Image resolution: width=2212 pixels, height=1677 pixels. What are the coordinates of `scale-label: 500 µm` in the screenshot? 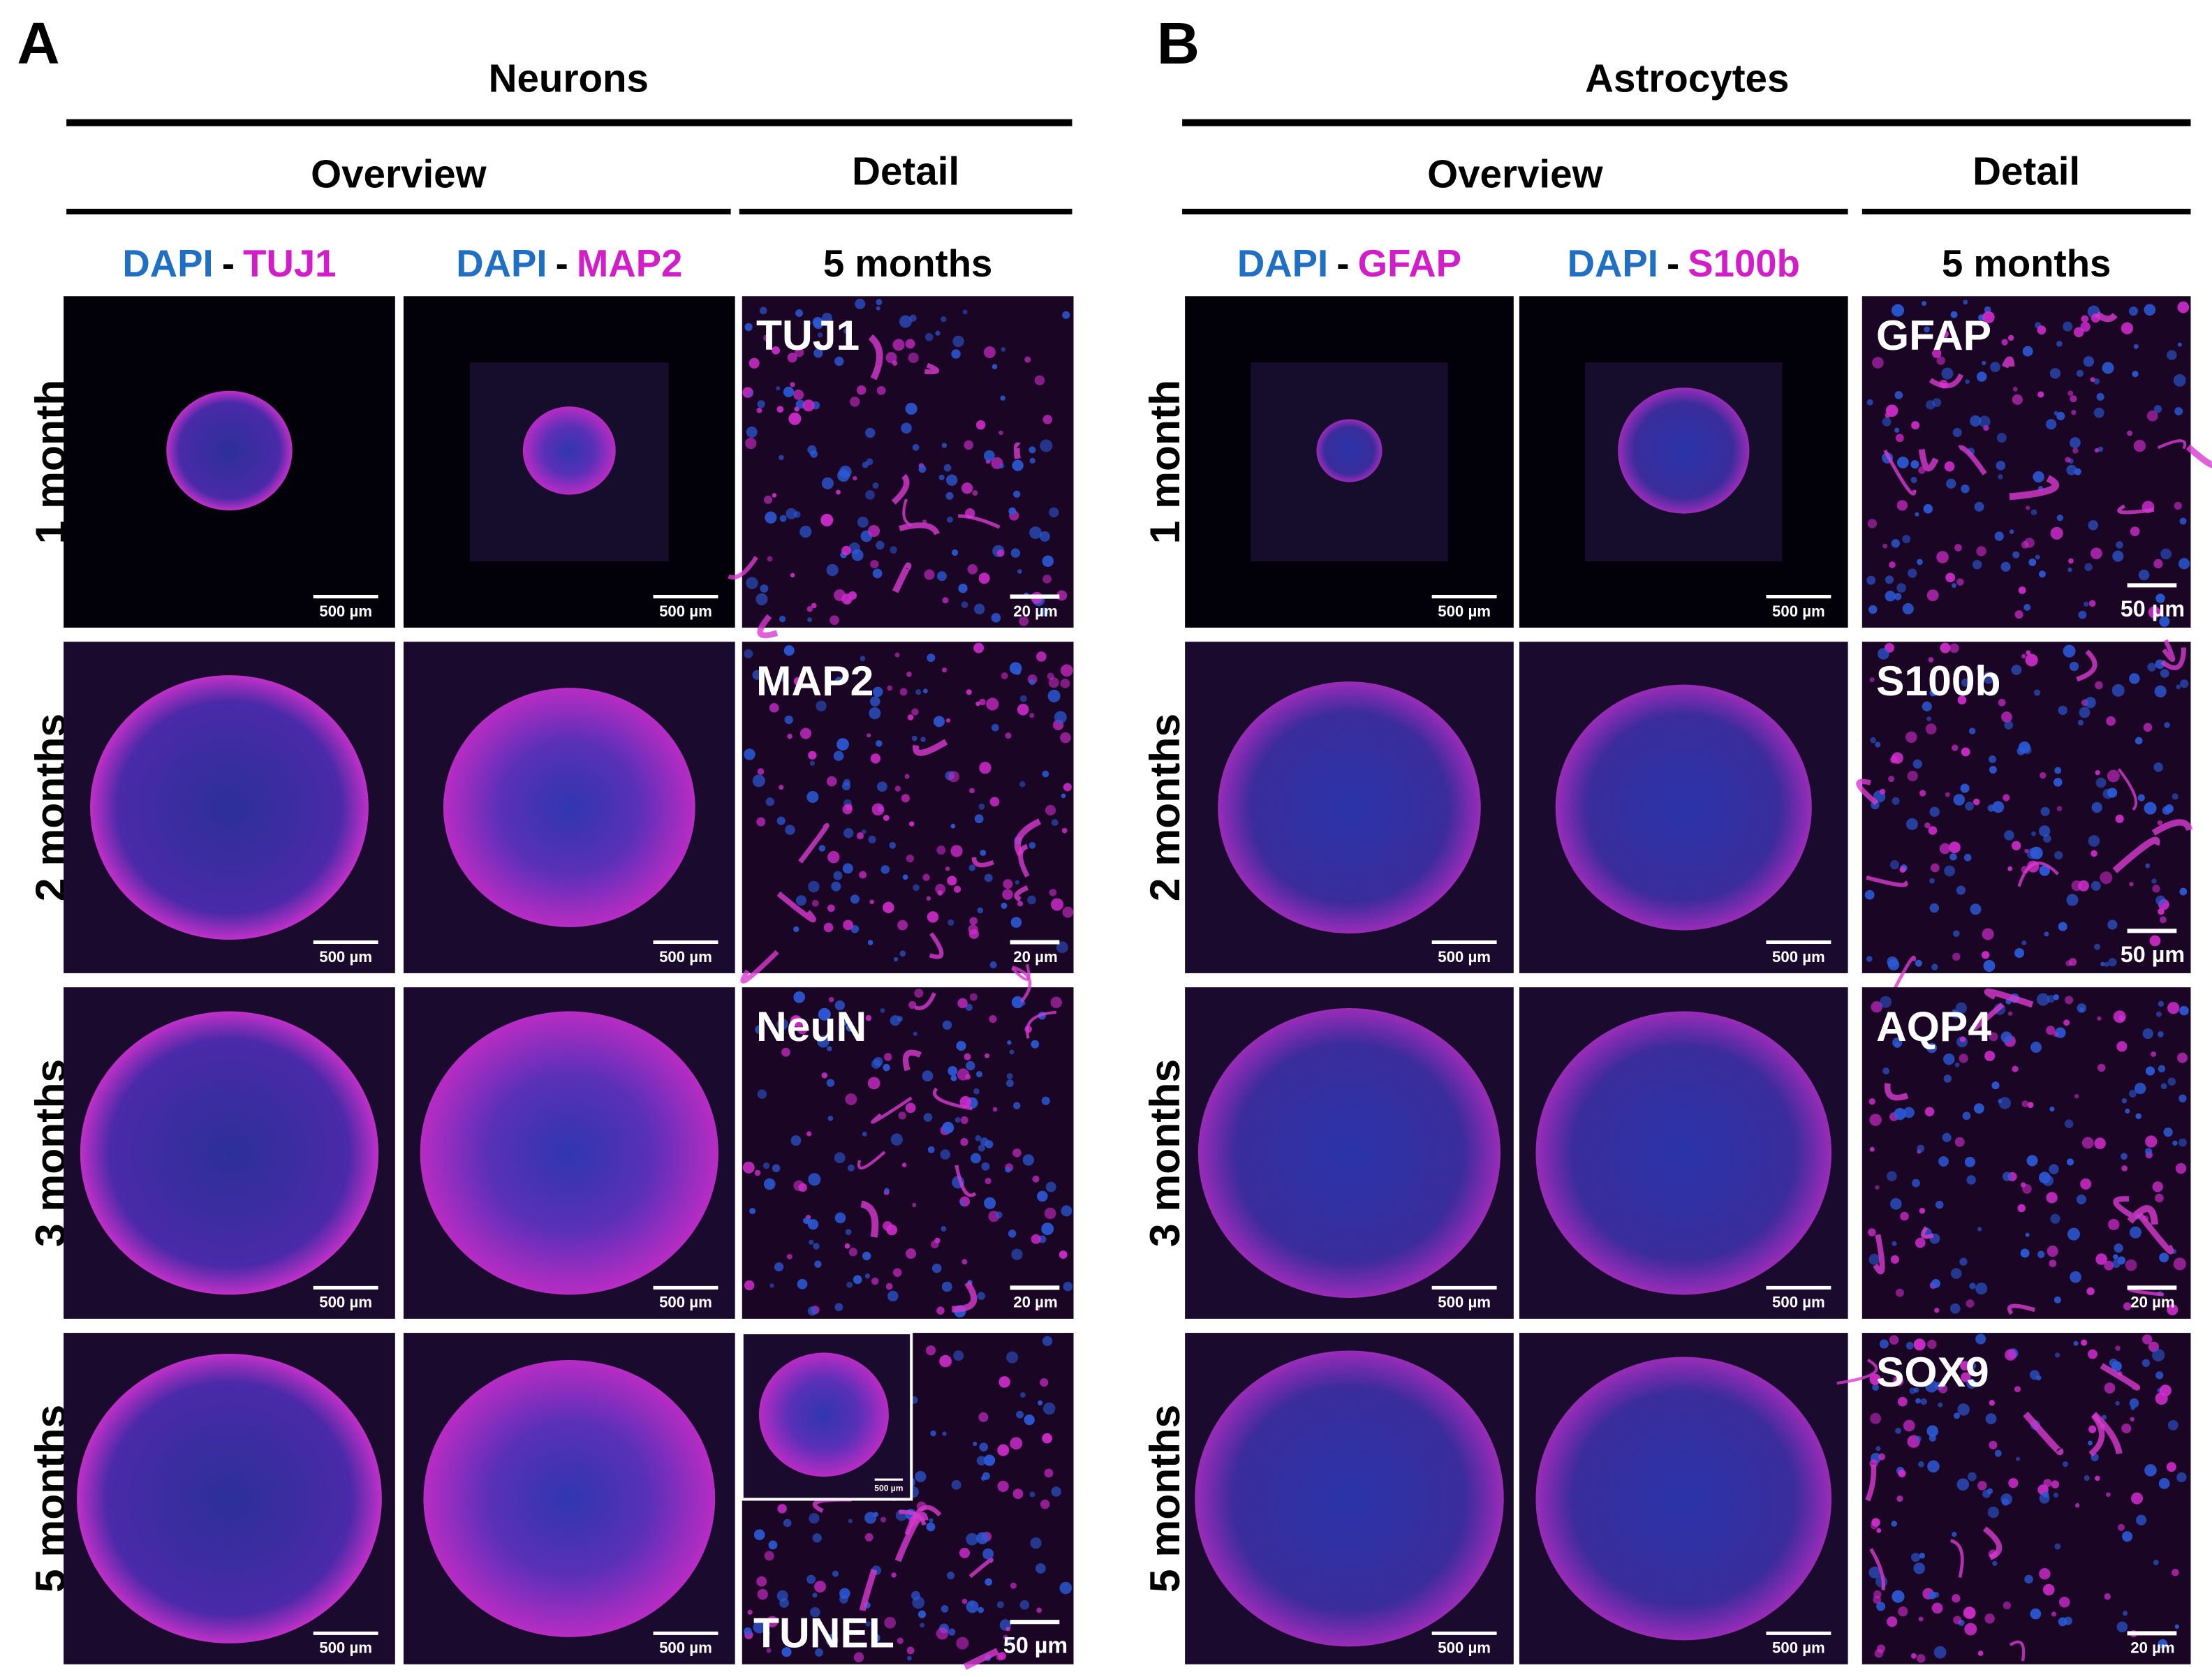 It's located at (1464, 957).